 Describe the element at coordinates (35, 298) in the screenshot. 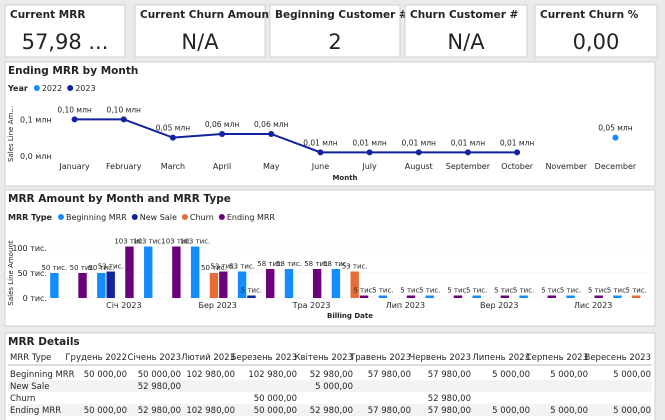

I see `y-tick-label: 0 тис.` at that location.